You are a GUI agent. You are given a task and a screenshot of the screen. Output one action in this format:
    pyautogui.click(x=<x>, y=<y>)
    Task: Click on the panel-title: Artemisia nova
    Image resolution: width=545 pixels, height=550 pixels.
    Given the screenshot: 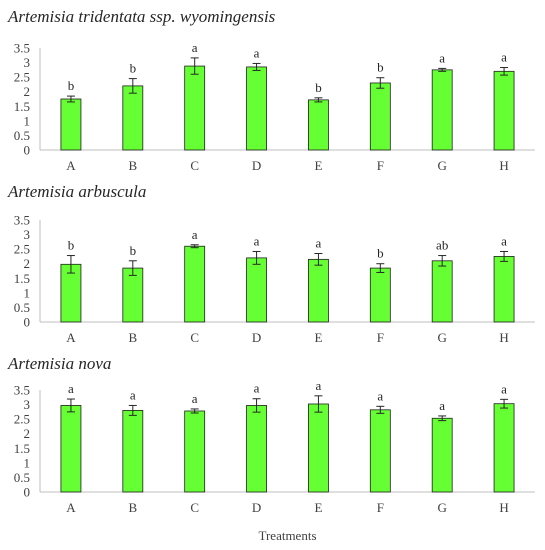 What is the action you would take?
    pyautogui.click(x=59, y=363)
    